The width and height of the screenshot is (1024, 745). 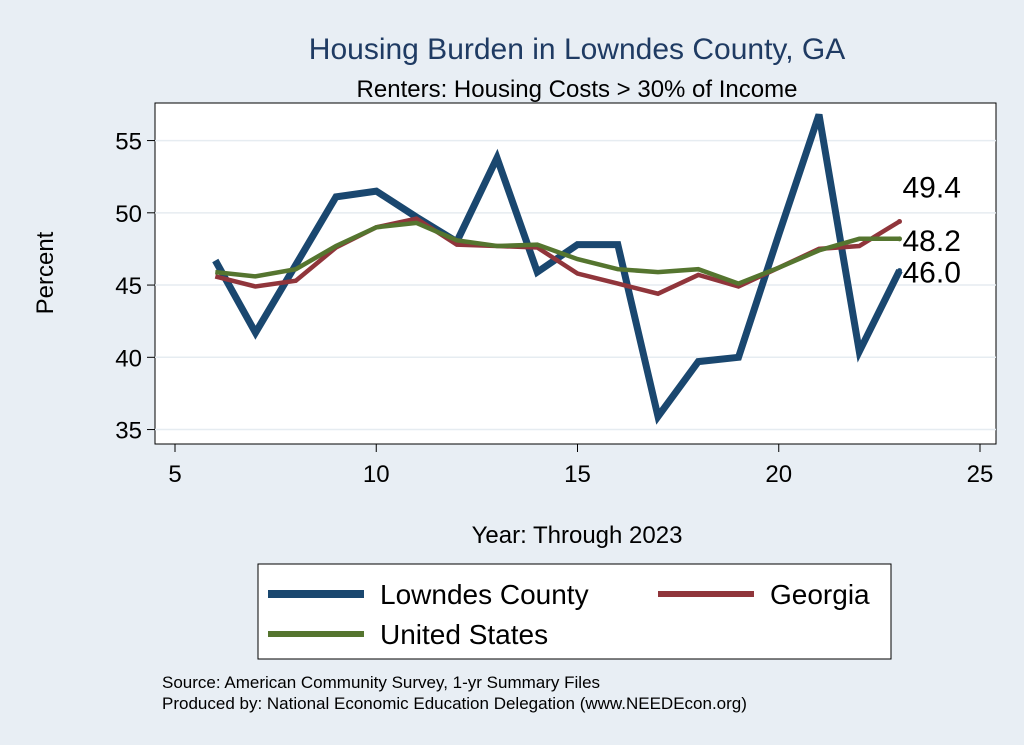 I want to click on x-tick-label-5: 5, so click(x=174, y=474).